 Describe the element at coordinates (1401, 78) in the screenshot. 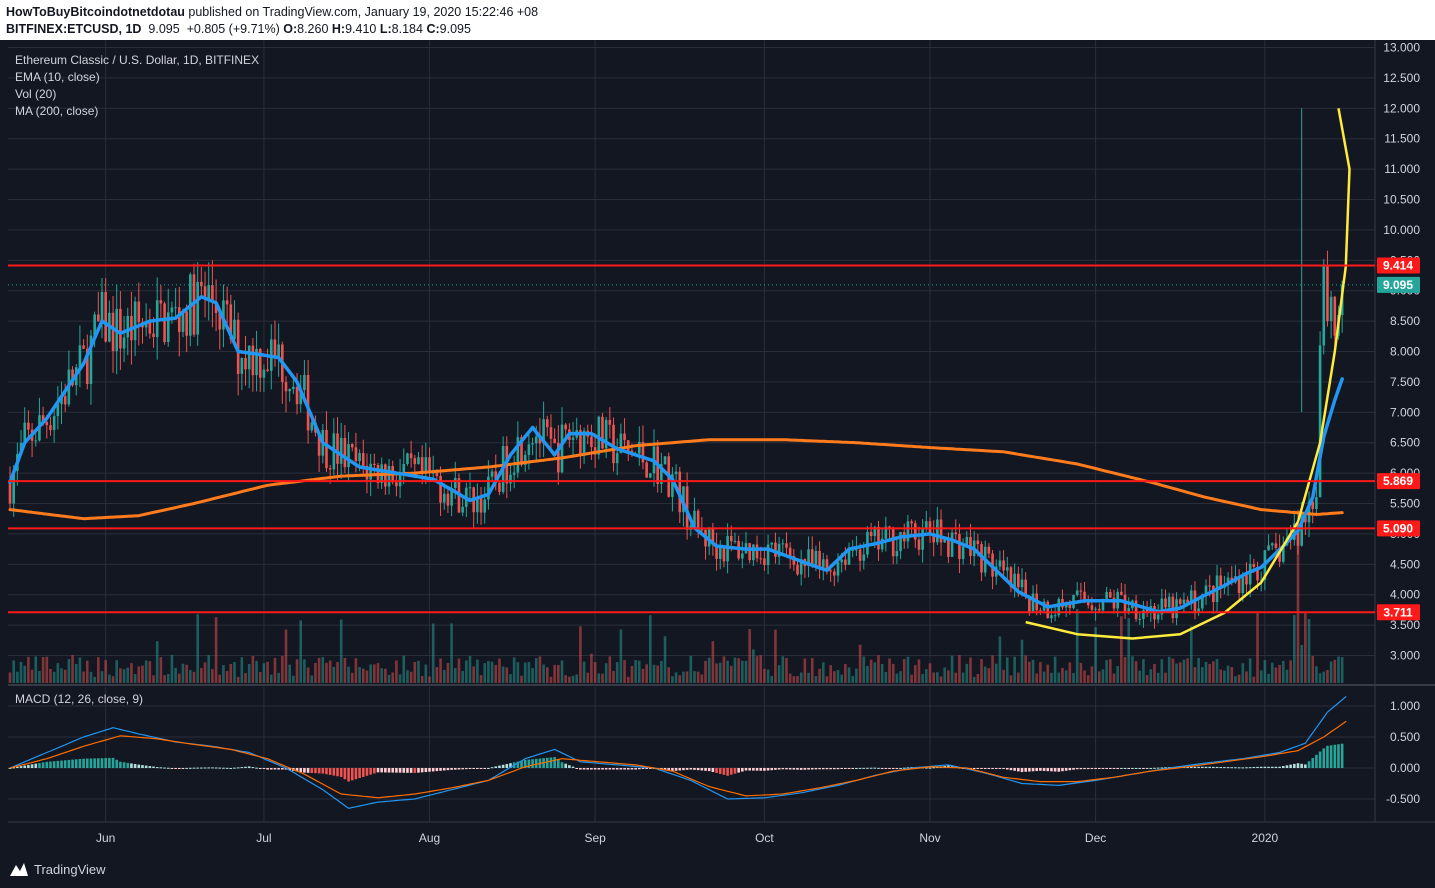

I see `price-axis-tick-label: 12.500` at that location.